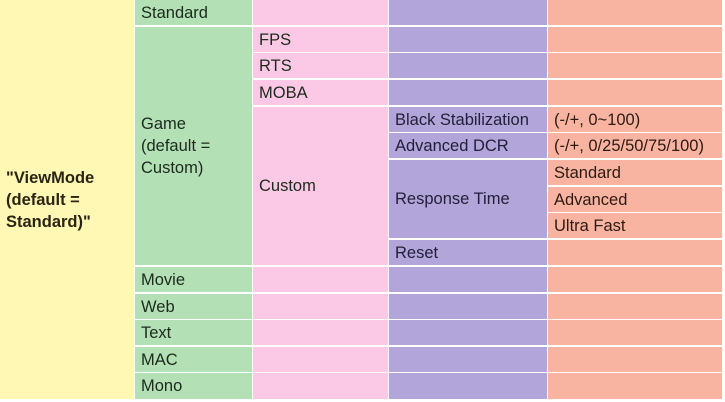 This screenshot has height=402, width=725. Describe the element at coordinates (320, 332) in the screenshot. I see `c3-empty-text` at that location.